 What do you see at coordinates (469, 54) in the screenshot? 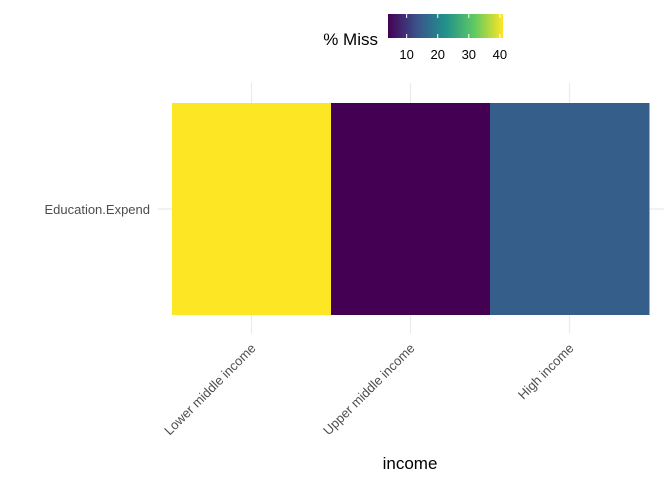
I see `legend-tick-label: 30` at bounding box center [469, 54].